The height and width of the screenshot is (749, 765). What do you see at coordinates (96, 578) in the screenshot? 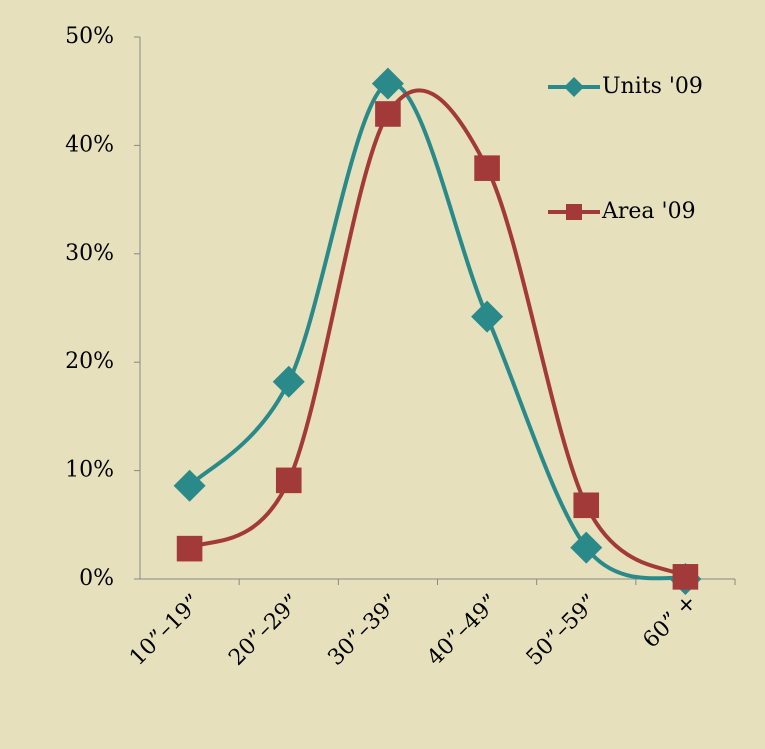
I see `y-tick-label: 0%` at bounding box center [96, 578].